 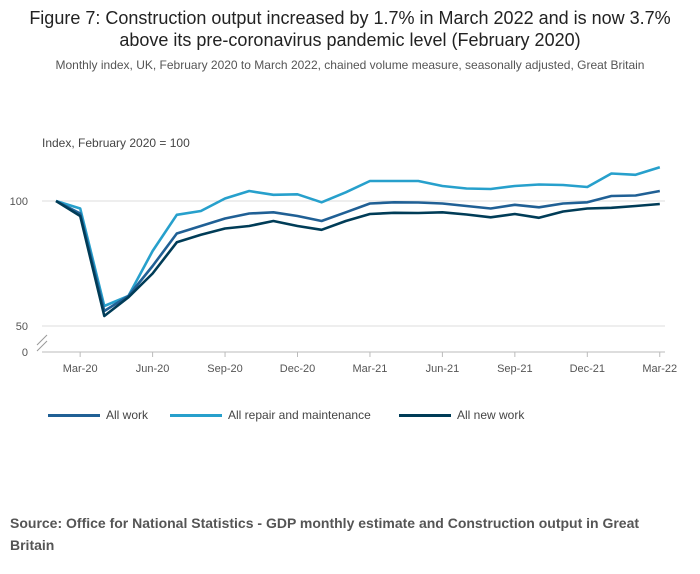 I want to click on x-tick-label-Mar-20: Mar-20, so click(x=80, y=369).